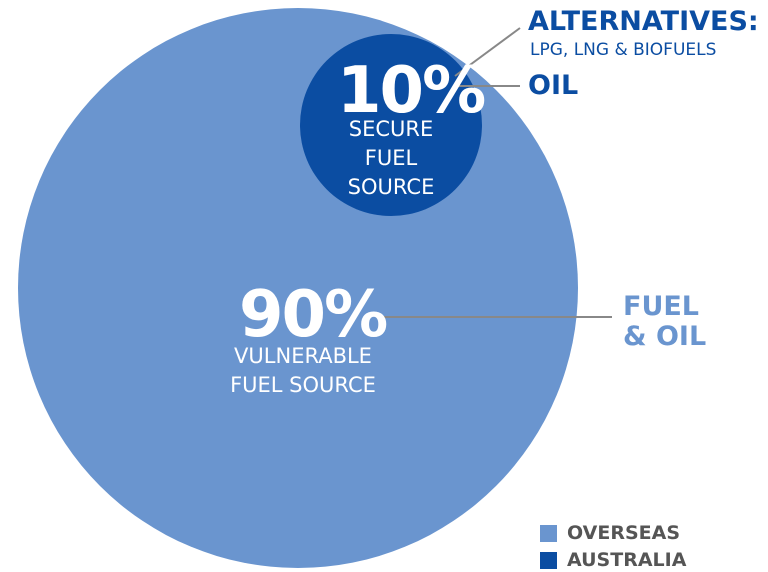 The height and width of the screenshot is (572, 768). What do you see at coordinates (303, 385) in the screenshot?
I see `overseas-line-2: FUEL SOURCE` at bounding box center [303, 385].